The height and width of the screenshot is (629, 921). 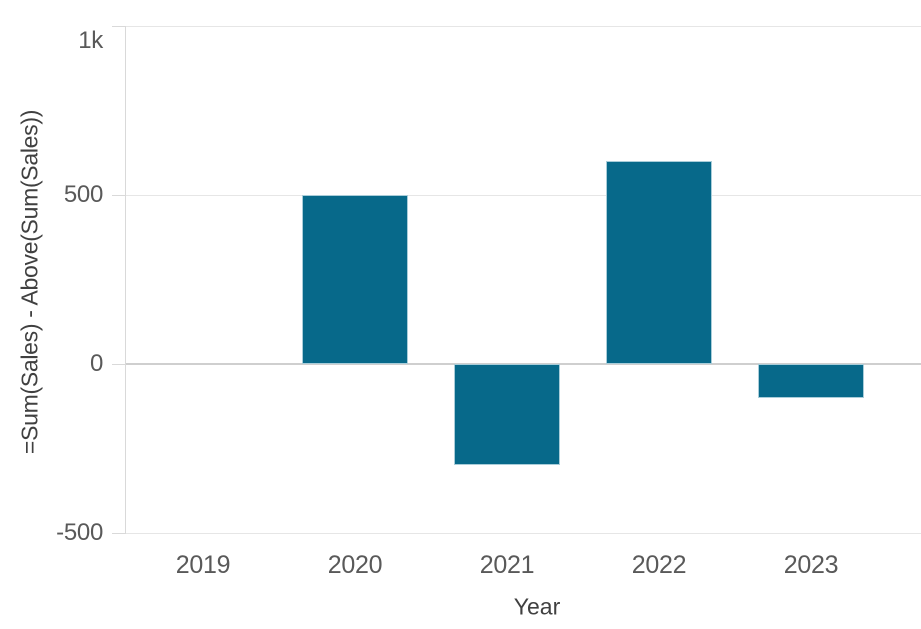 What do you see at coordinates (83, 194) in the screenshot?
I see `y-tick-label-500: 500` at bounding box center [83, 194].